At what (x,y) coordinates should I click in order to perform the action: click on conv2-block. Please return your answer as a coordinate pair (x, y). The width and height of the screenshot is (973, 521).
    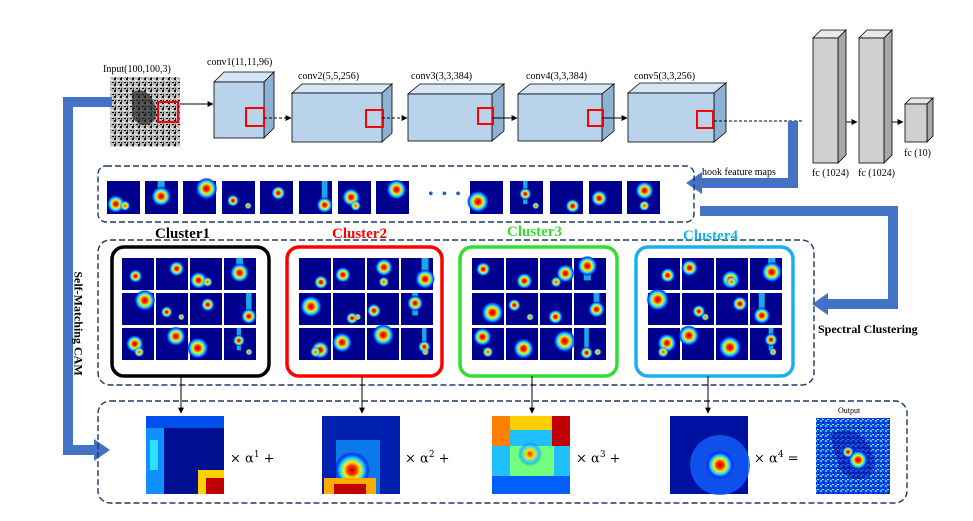
    Looking at the image, I should click on (342, 113).